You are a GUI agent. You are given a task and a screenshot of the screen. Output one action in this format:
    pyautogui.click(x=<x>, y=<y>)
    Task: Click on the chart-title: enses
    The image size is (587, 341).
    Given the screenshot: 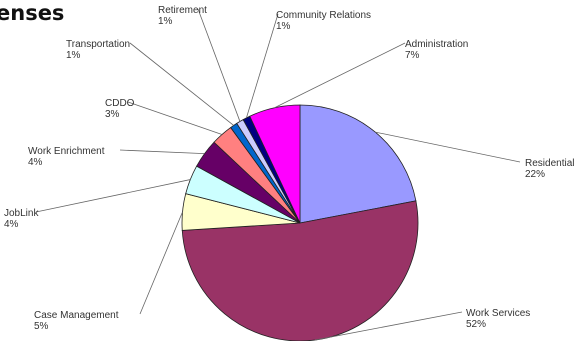 What is the action you would take?
    pyautogui.click(x=32, y=13)
    